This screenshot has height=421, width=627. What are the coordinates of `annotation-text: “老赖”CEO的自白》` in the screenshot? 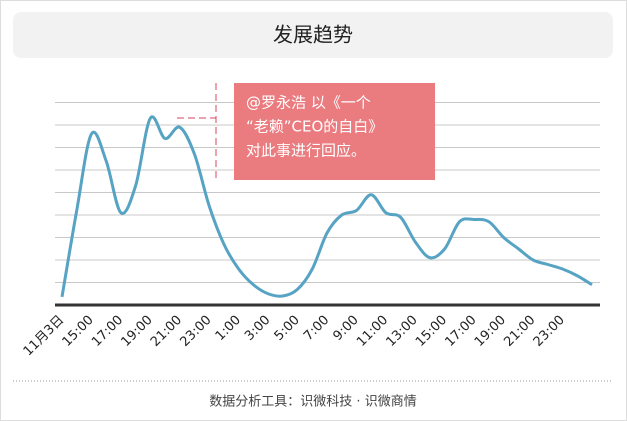 It's located at (314, 127).